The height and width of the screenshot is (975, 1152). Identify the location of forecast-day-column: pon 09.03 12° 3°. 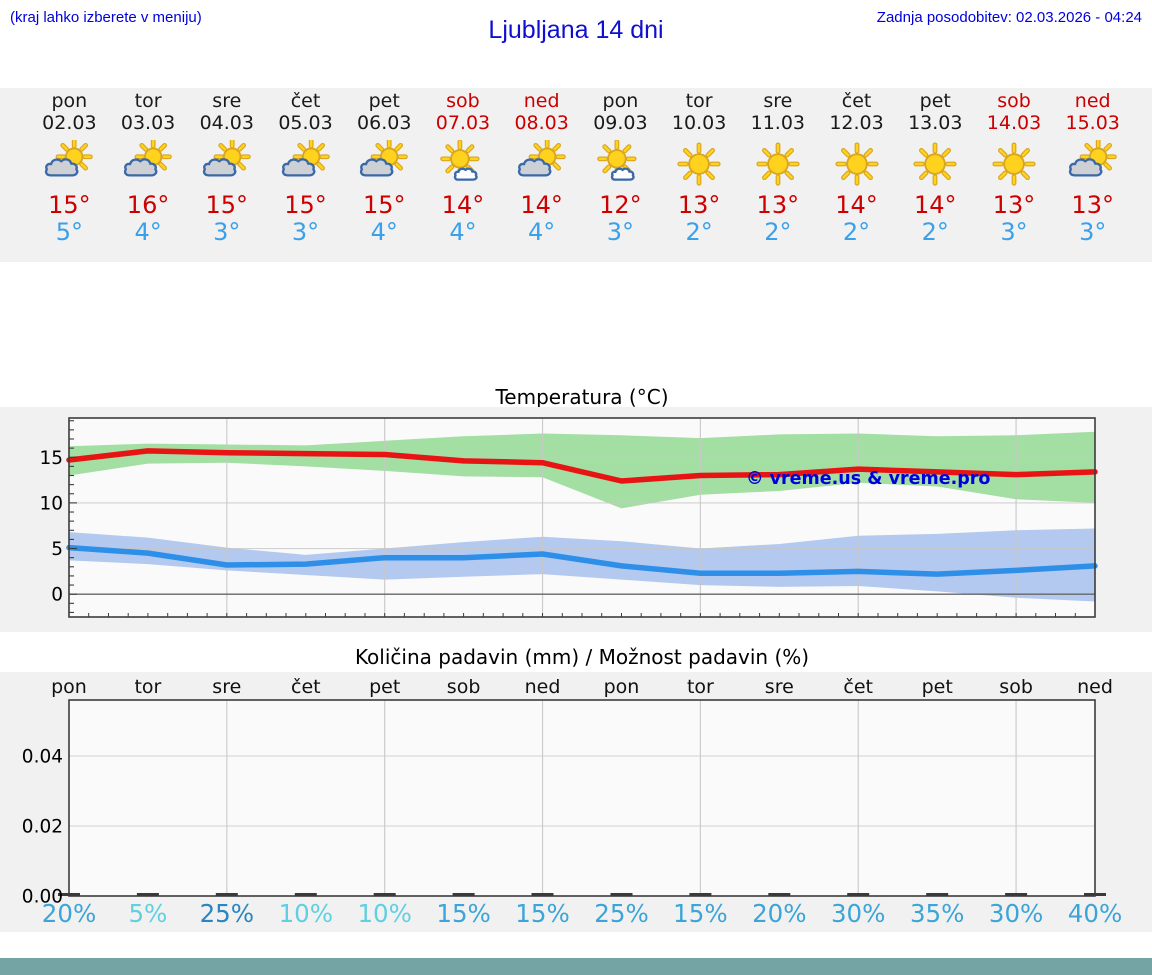
(620, 176).